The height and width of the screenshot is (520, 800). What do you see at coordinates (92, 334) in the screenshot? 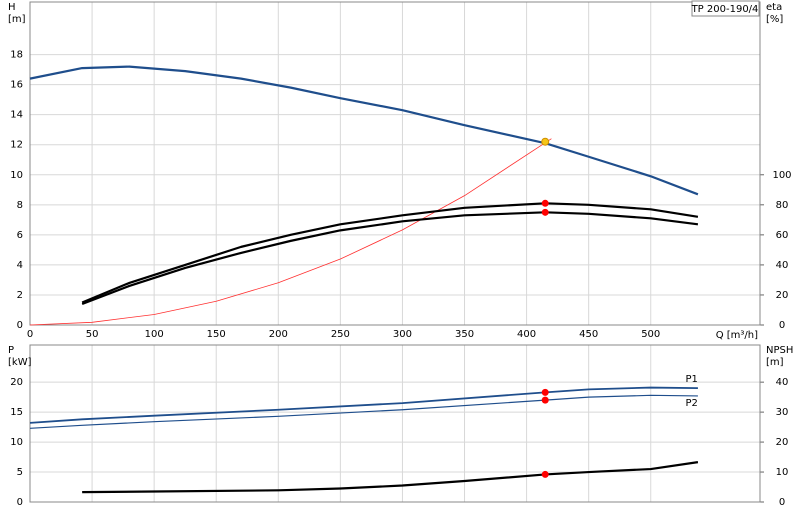
I see `x-tick-label: 50` at bounding box center [92, 334].